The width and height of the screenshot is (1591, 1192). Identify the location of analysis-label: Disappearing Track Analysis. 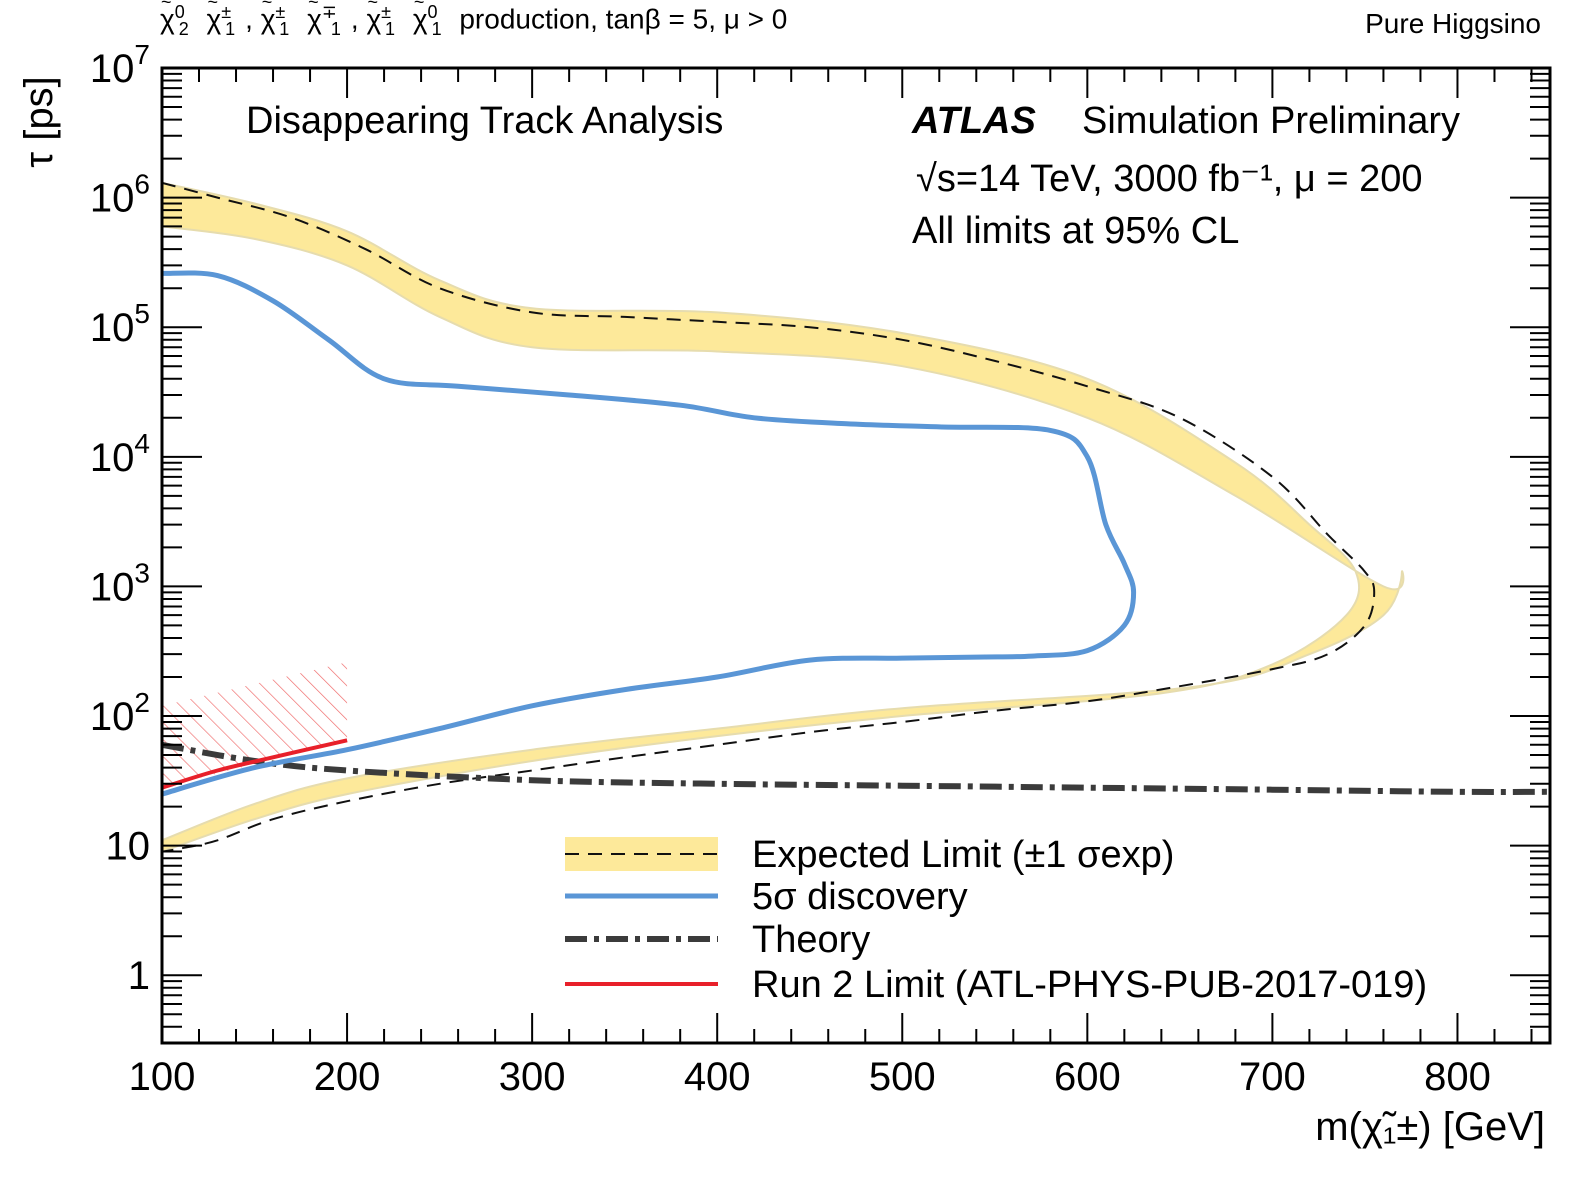
(484, 121).